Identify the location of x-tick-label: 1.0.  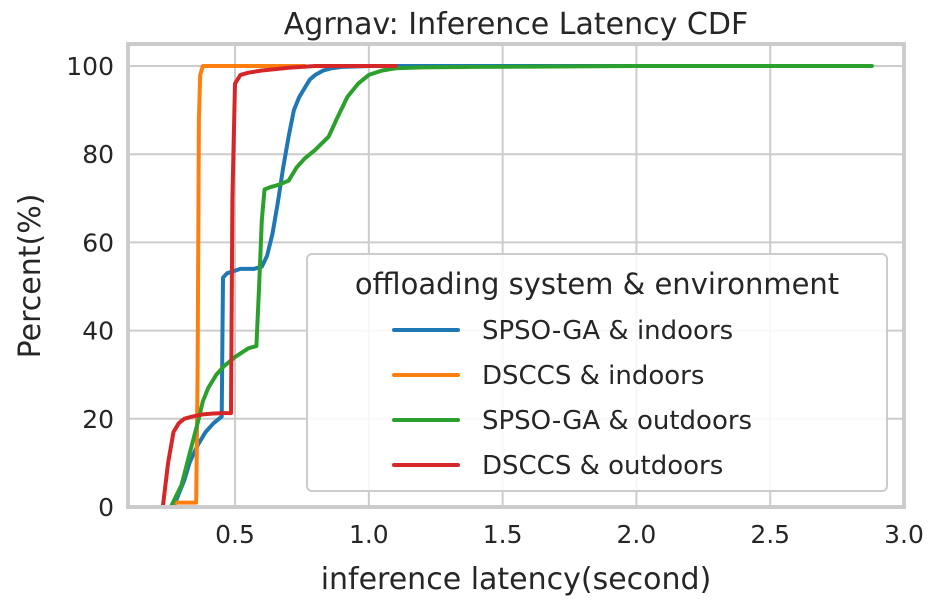
(369, 534).